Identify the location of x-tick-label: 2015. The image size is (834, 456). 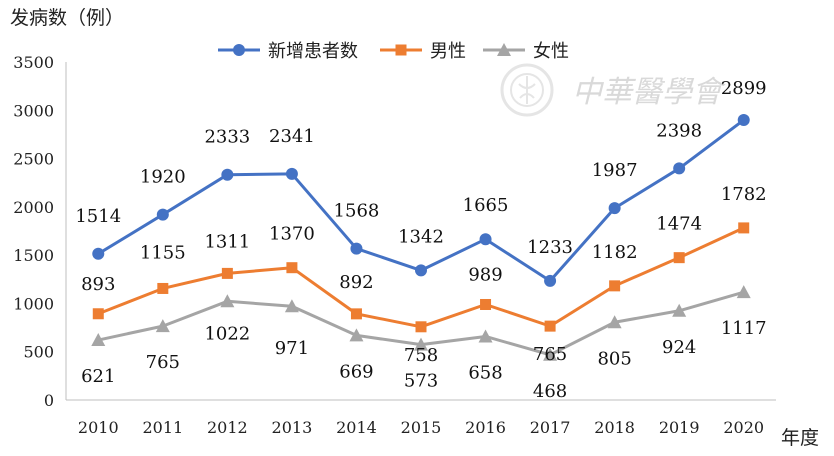
(421, 427).